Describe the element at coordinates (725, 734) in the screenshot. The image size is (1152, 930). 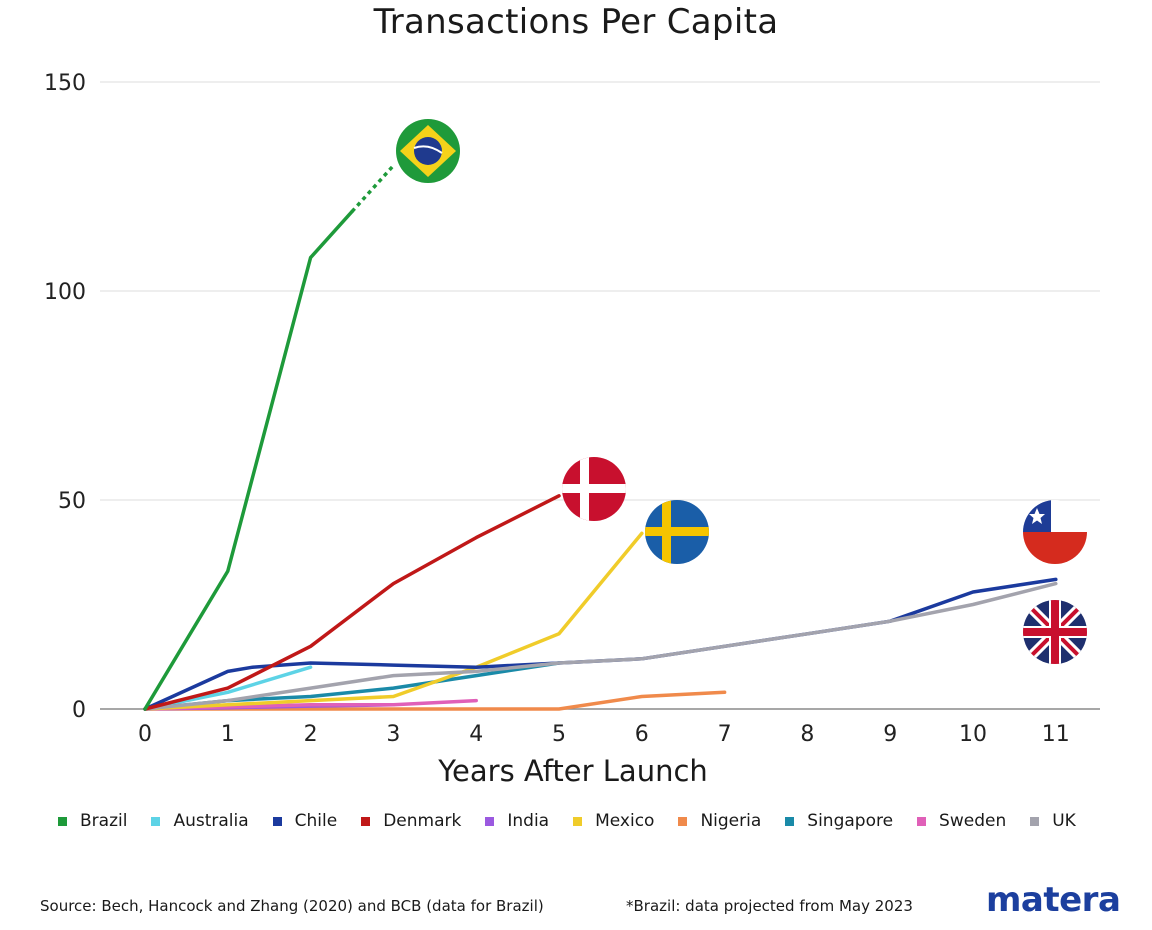
I see `x-tick-label: 7` at that location.